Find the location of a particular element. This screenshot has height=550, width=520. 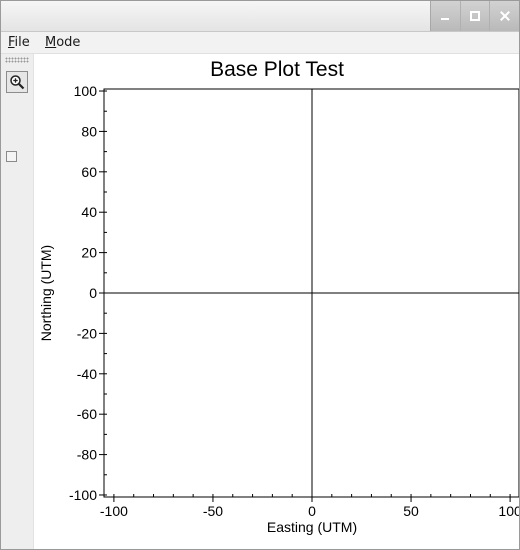

y-tick-label: 0 is located at coordinates (93, 293).